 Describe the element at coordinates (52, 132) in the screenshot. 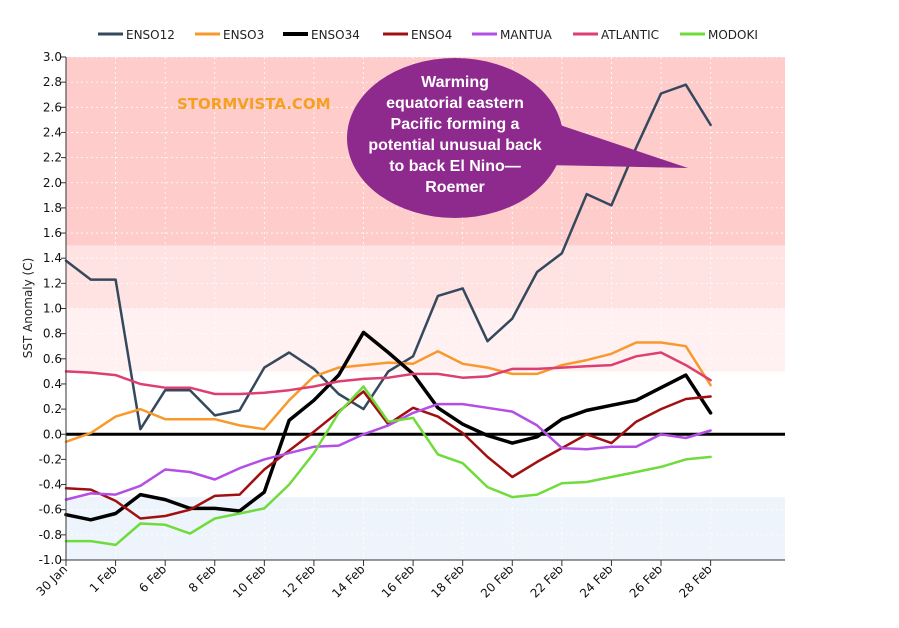

I see `y-tick-label-3: 2.4` at that location.